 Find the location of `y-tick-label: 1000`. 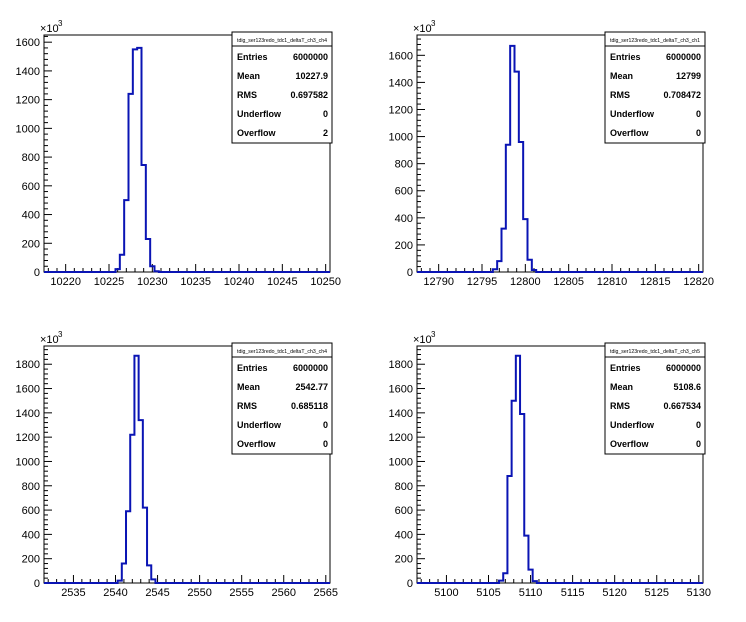

y-tick-label: 1000 is located at coordinates (28, 462).